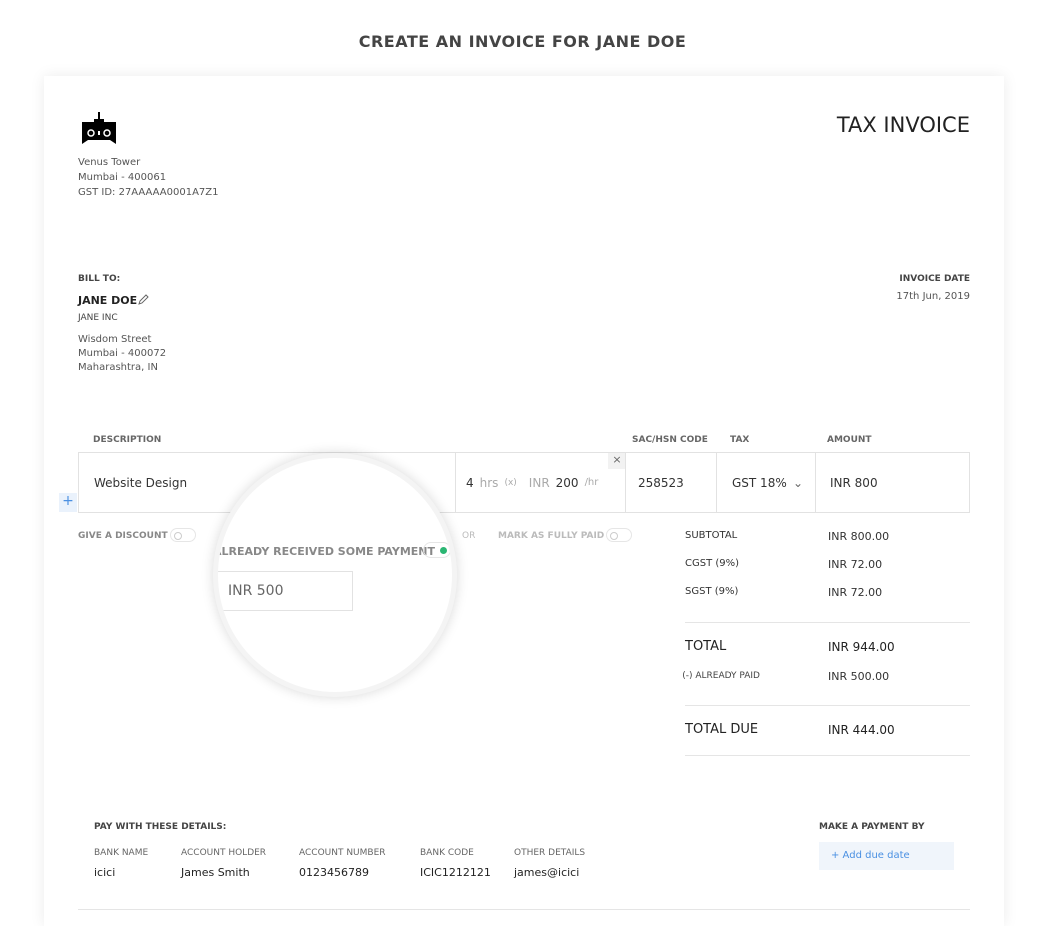 The image size is (1045, 926). What do you see at coordinates (115, 339) in the screenshot?
I see `client-street: Wisdom Street` at bounding box center [115, 339].